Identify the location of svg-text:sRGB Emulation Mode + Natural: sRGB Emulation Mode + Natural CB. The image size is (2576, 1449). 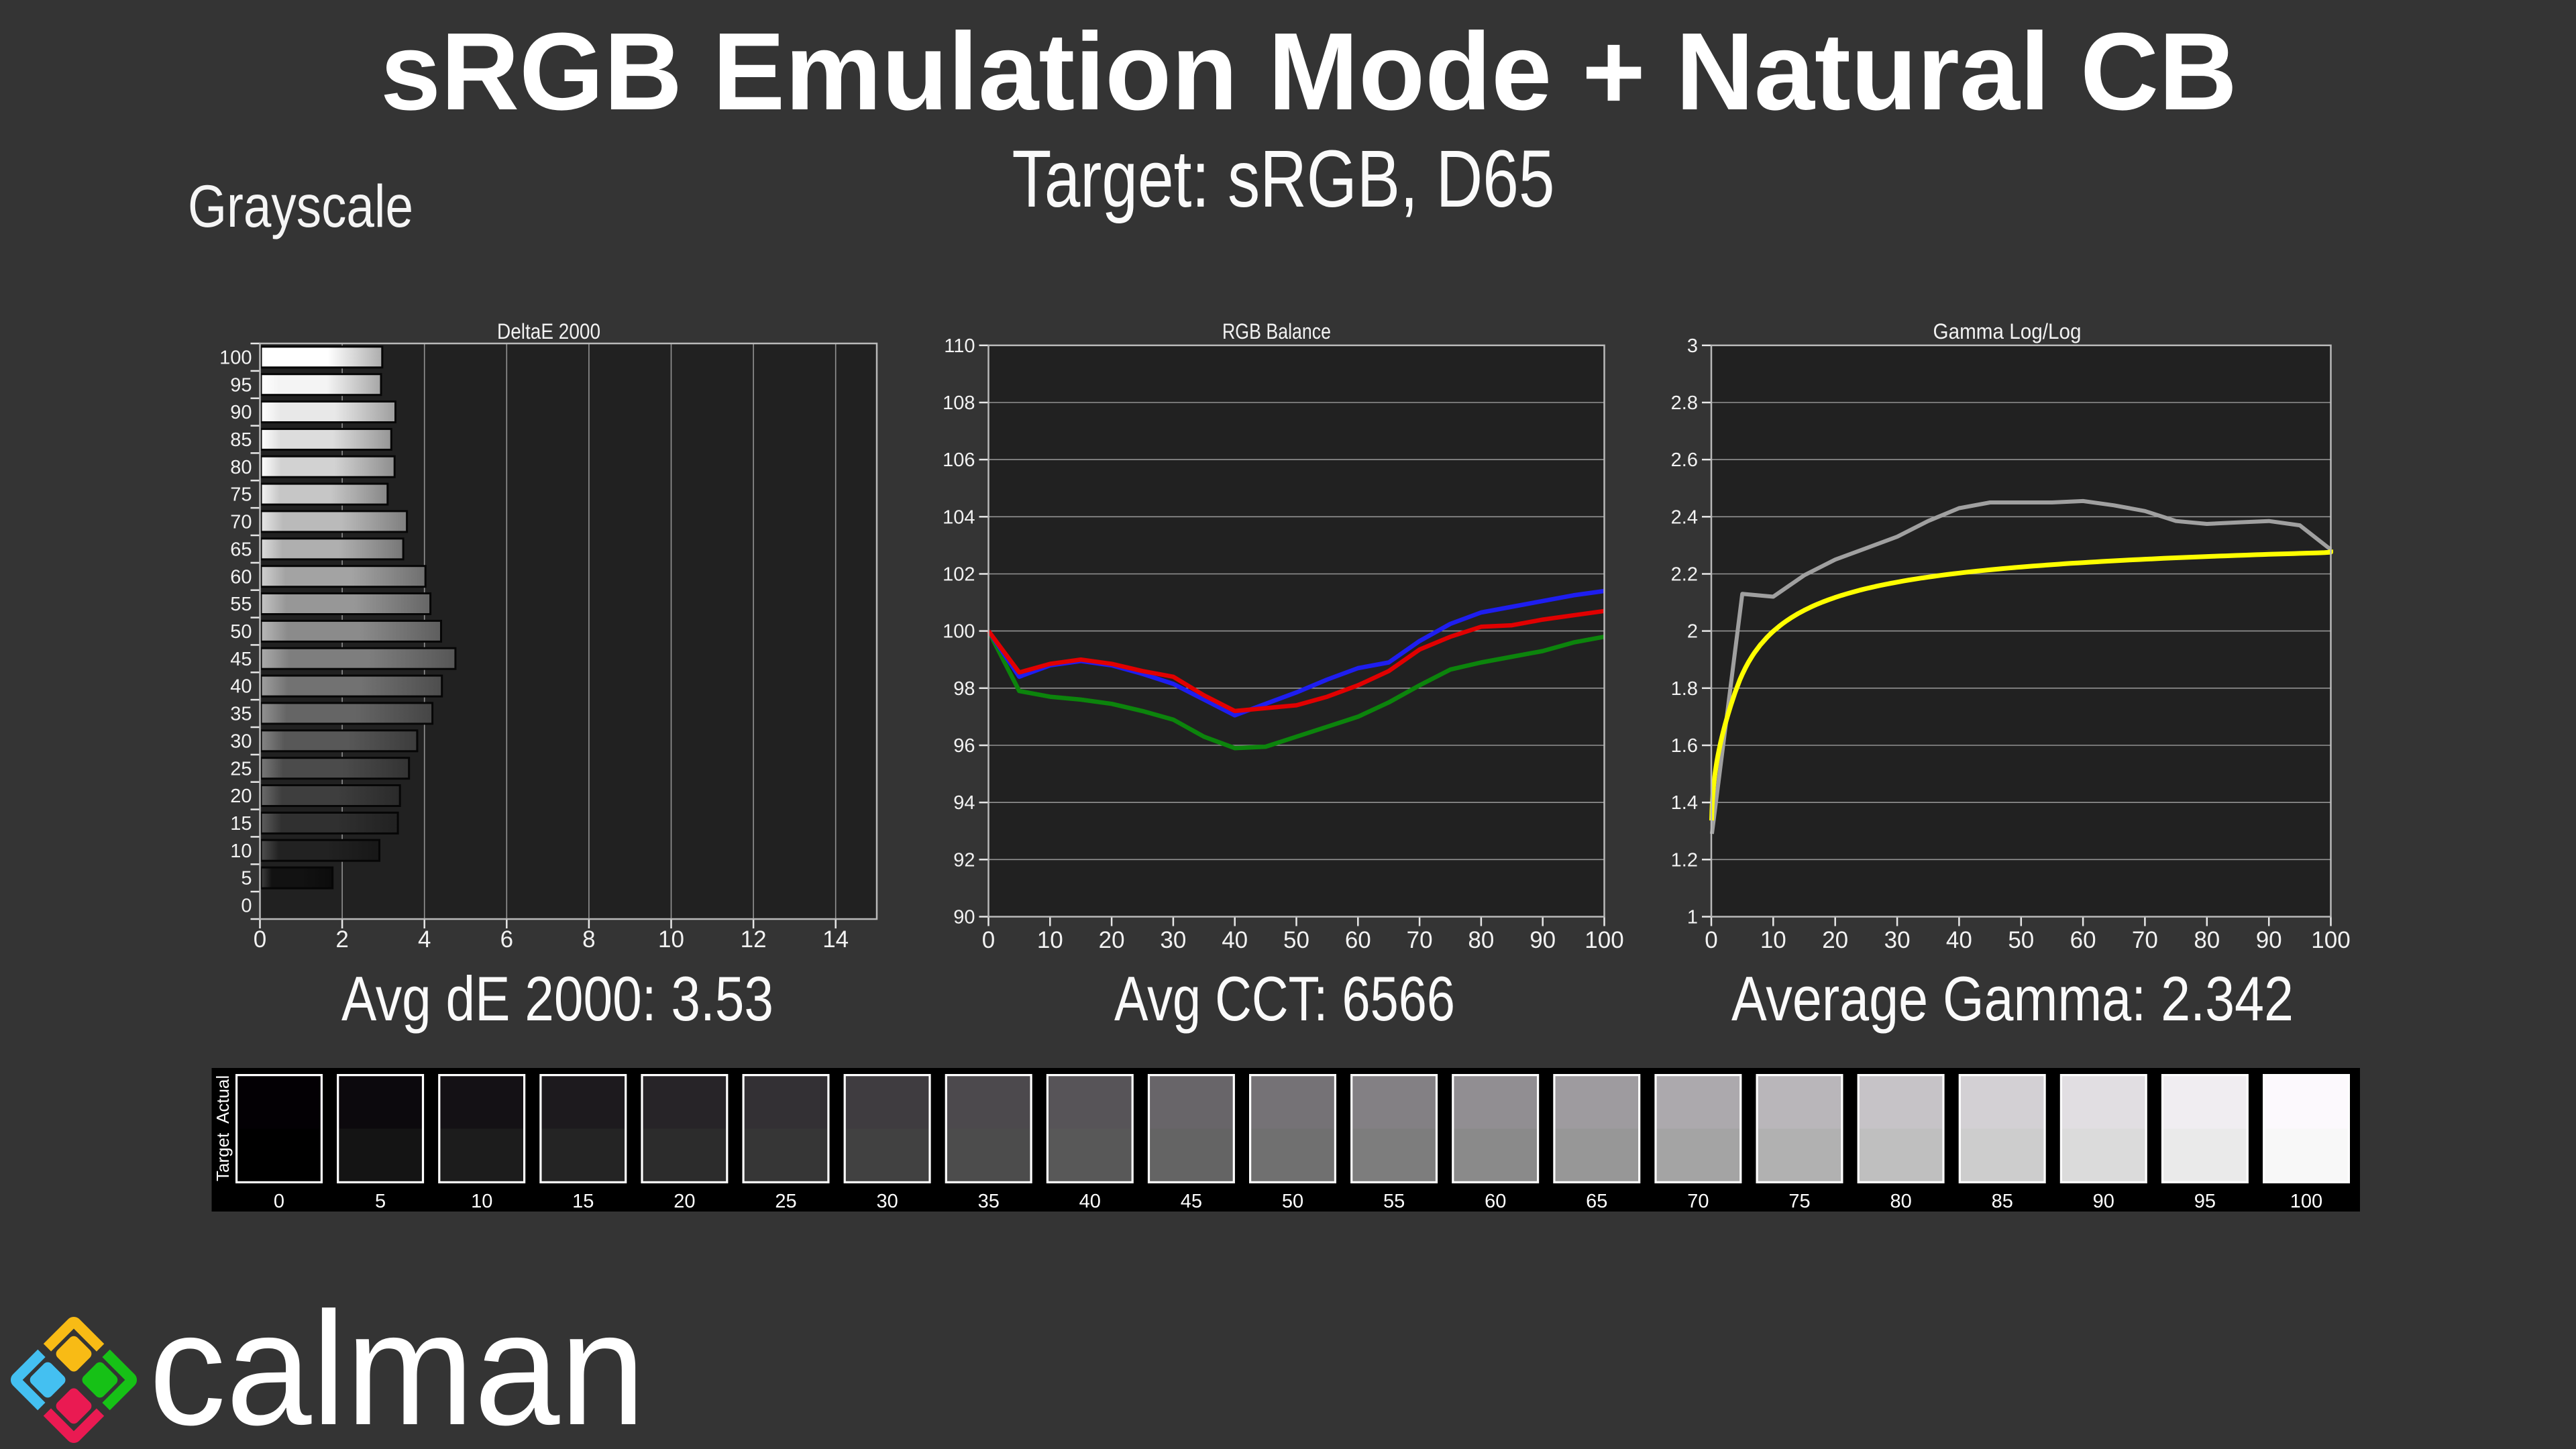
(1308, 71).